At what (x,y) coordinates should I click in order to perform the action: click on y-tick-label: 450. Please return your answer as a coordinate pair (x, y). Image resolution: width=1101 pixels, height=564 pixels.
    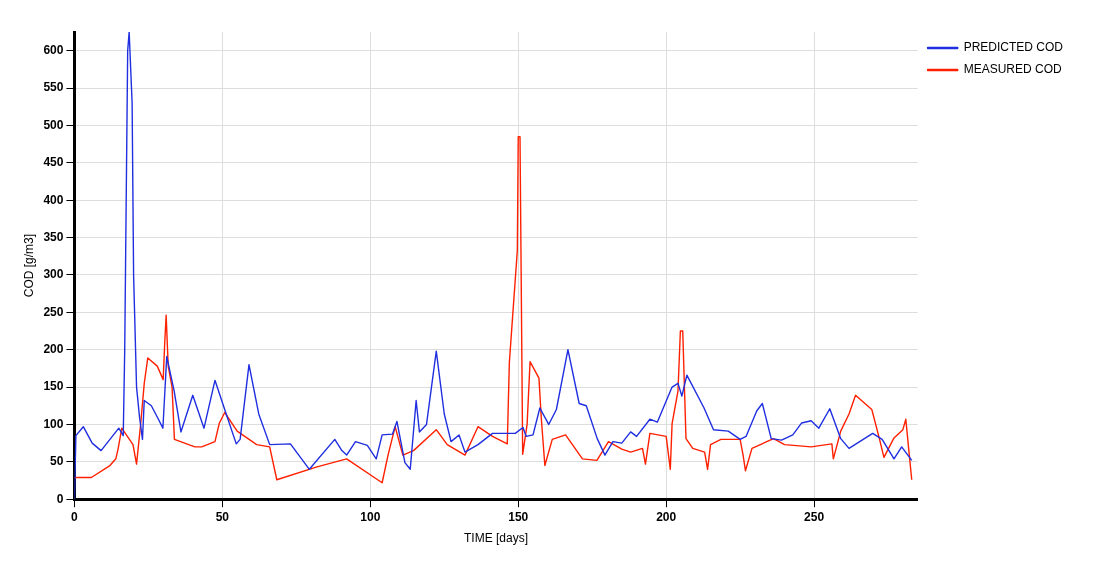
    Looking at the image, I should click on (53, 162).